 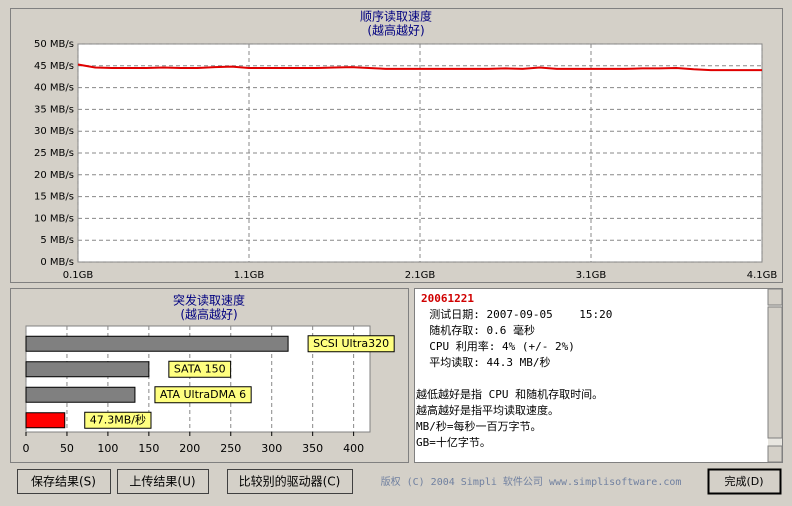 I want to click on x-tick-label: 3.1GB, so click(x=591, y=275).